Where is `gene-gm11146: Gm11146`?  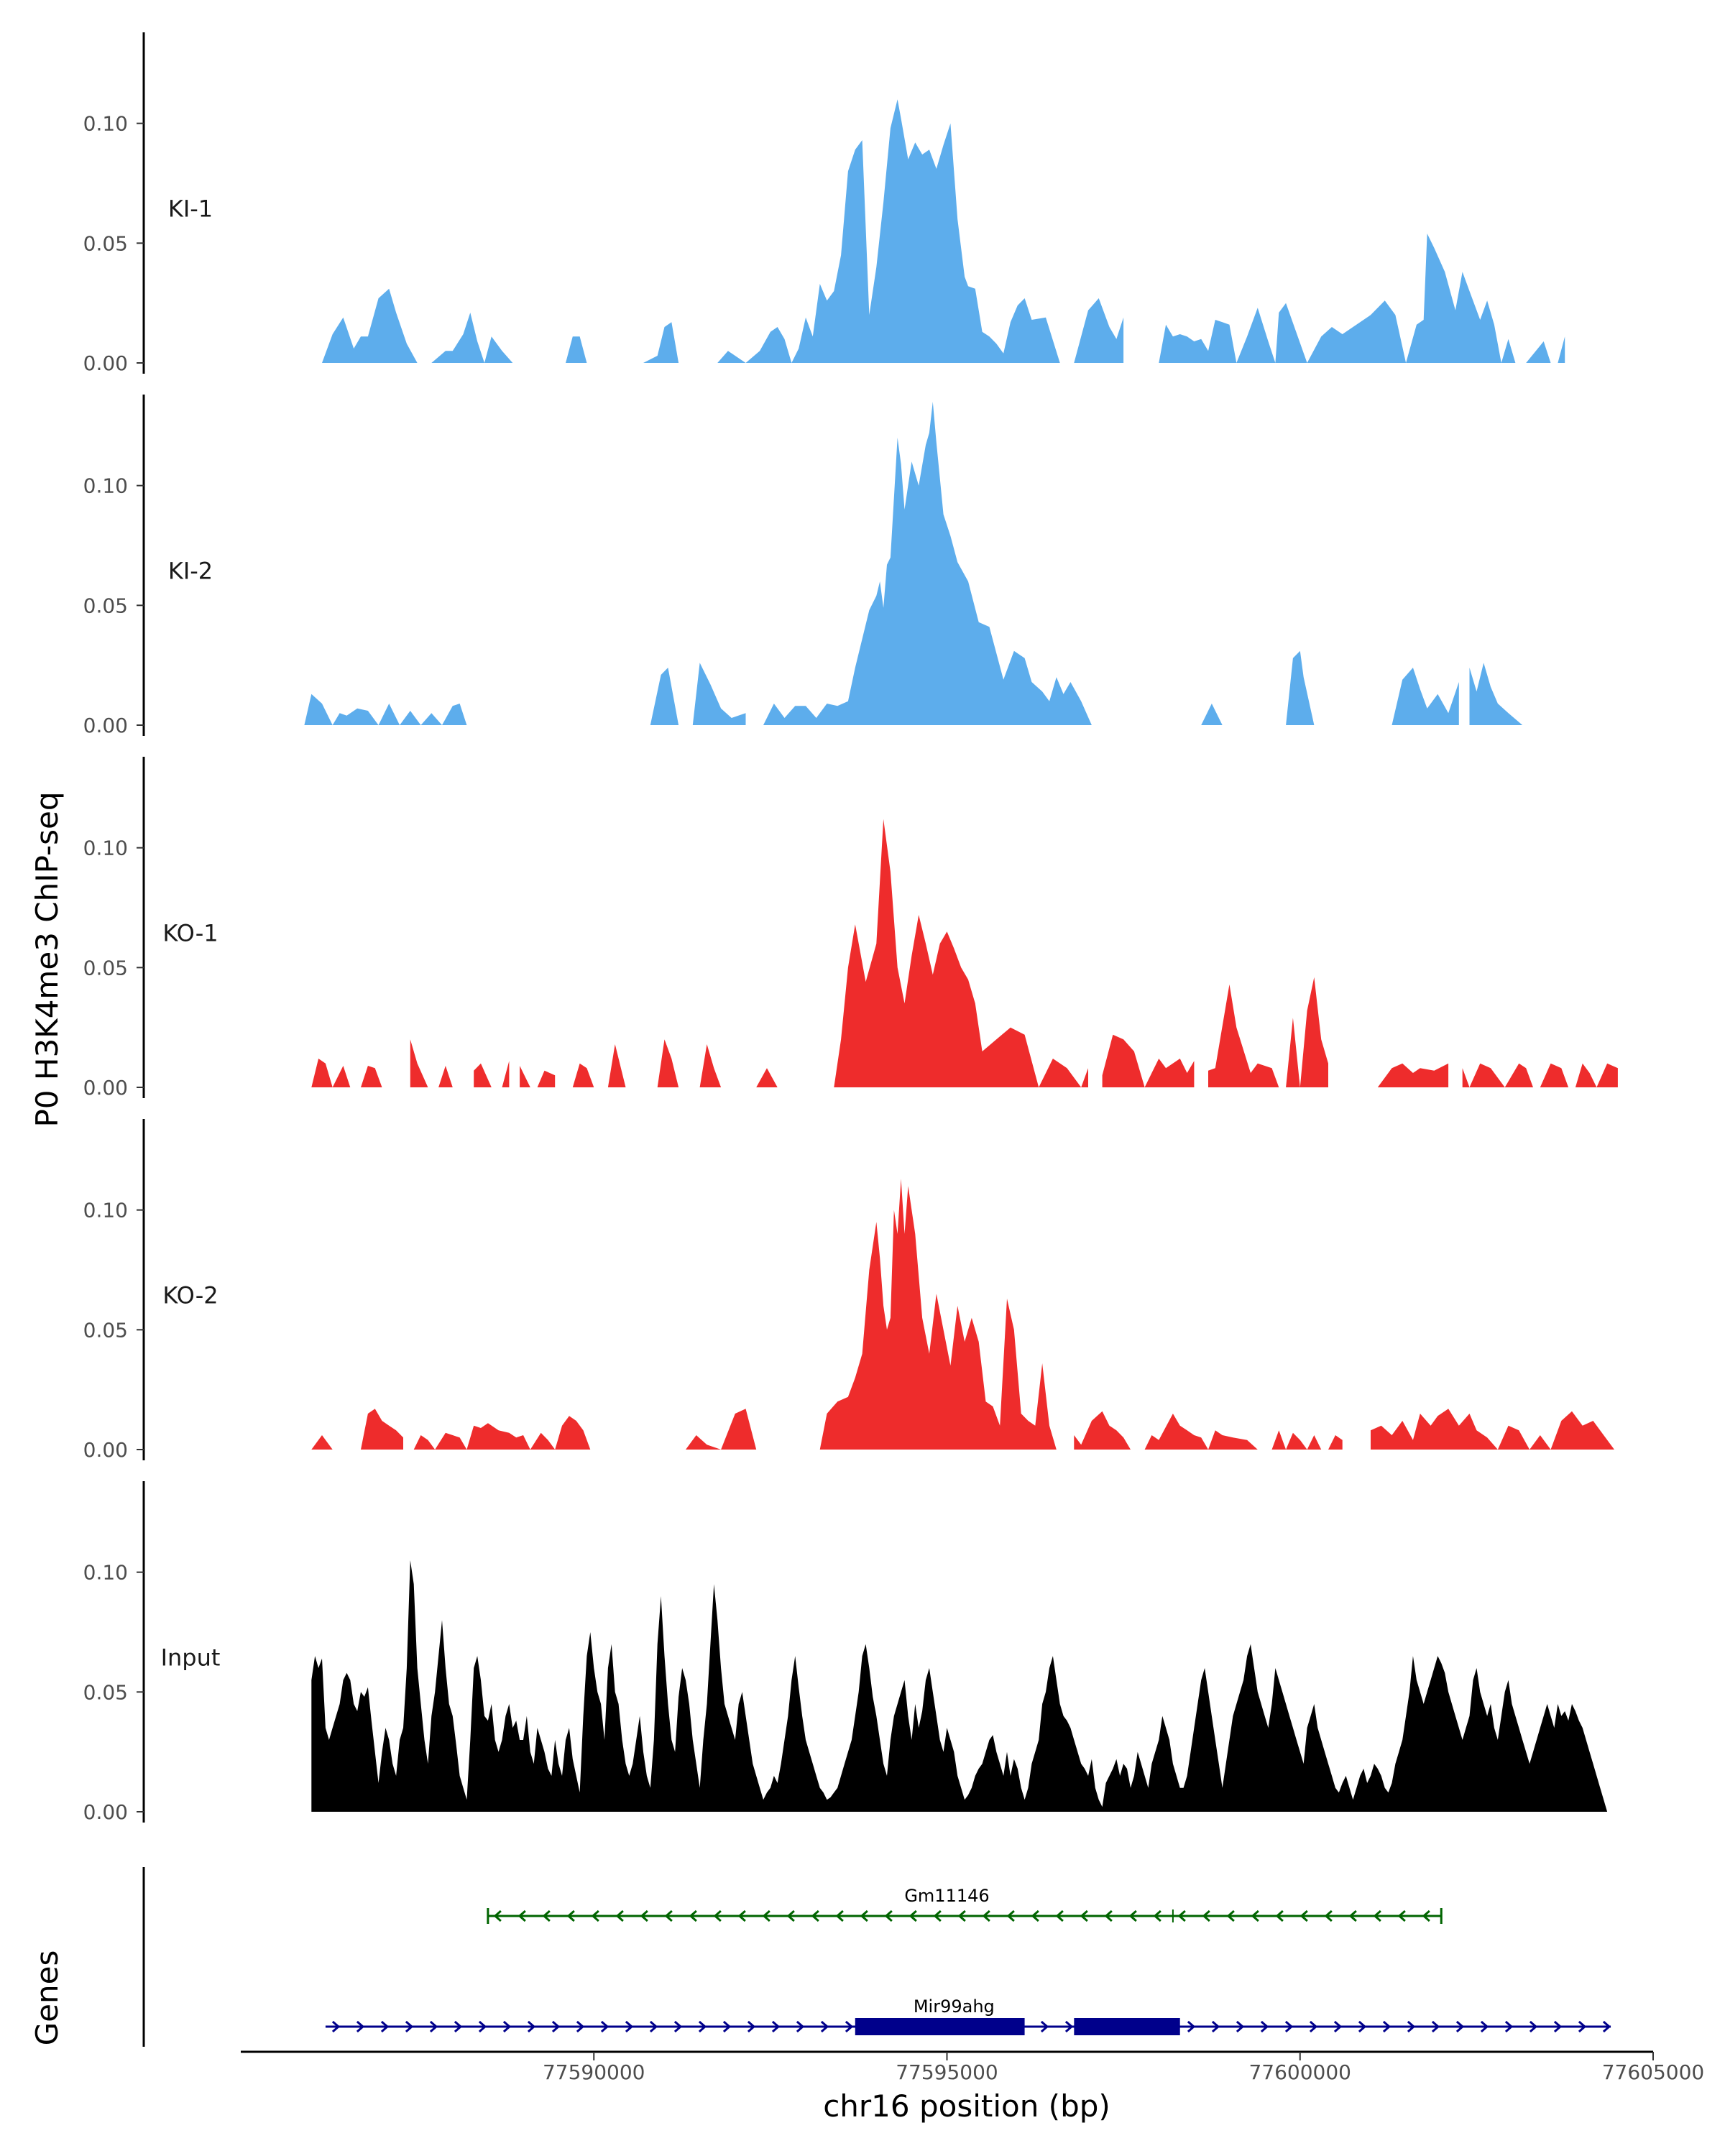
gene-gm11146: Gm11146 is located at coordinates (965, 1905).